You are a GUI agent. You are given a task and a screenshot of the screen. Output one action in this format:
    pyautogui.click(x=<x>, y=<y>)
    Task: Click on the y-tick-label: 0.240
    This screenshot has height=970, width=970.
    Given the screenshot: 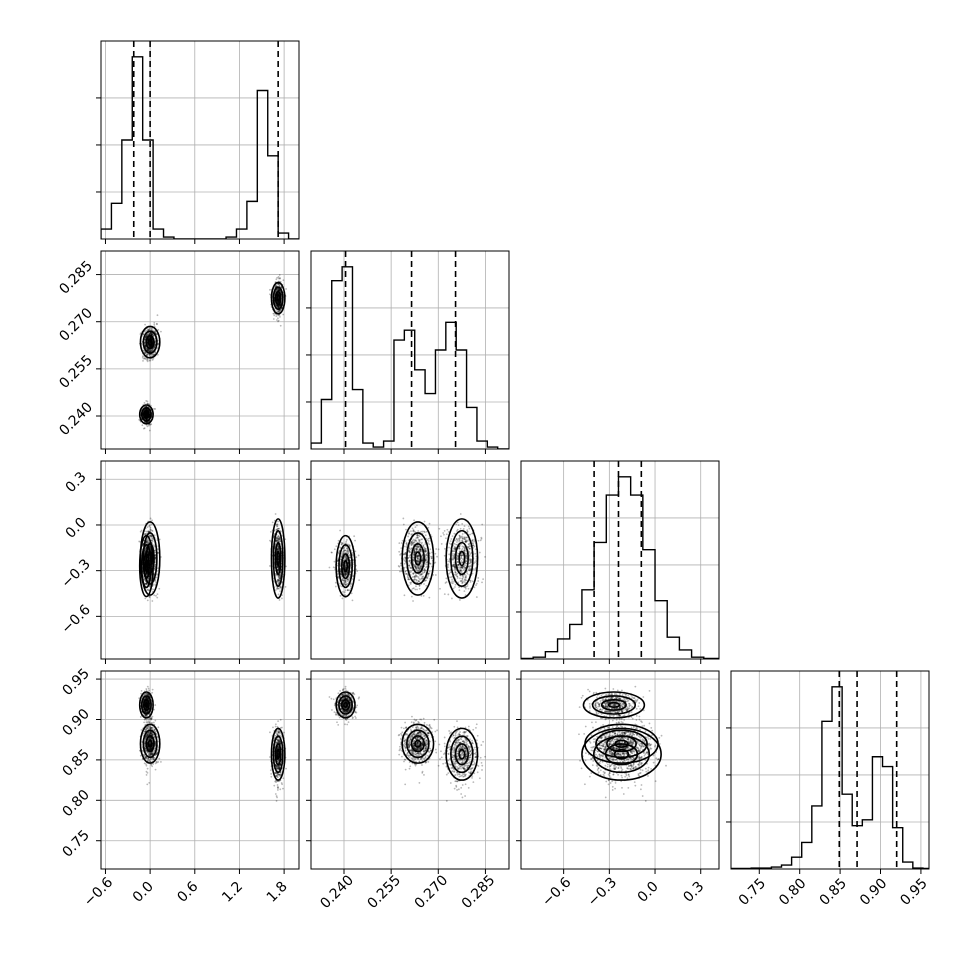 What is the action you would take?
    pyautogui.click(x=76, y=419)
    